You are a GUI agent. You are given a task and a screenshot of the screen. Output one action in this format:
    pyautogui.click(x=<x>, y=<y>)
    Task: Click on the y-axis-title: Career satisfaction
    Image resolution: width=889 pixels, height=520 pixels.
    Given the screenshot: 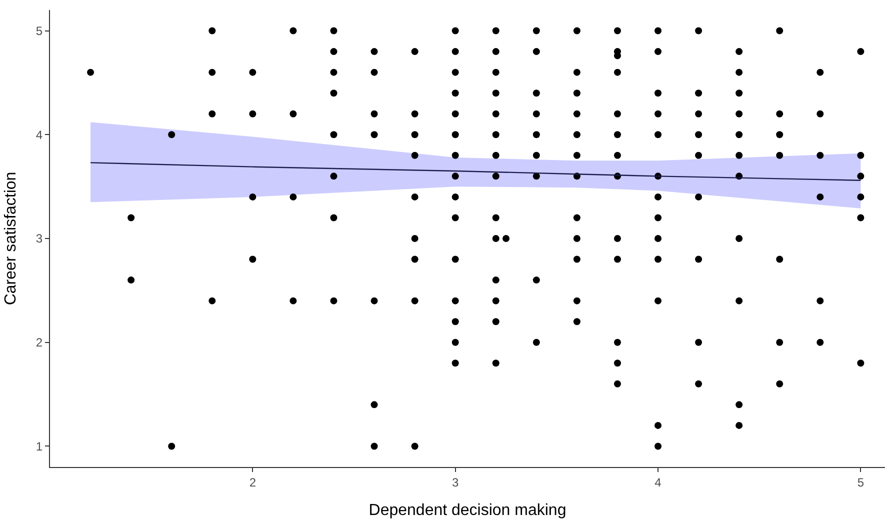 What is the action you would take?
    pyautogui.click(x=11, y=239)
    